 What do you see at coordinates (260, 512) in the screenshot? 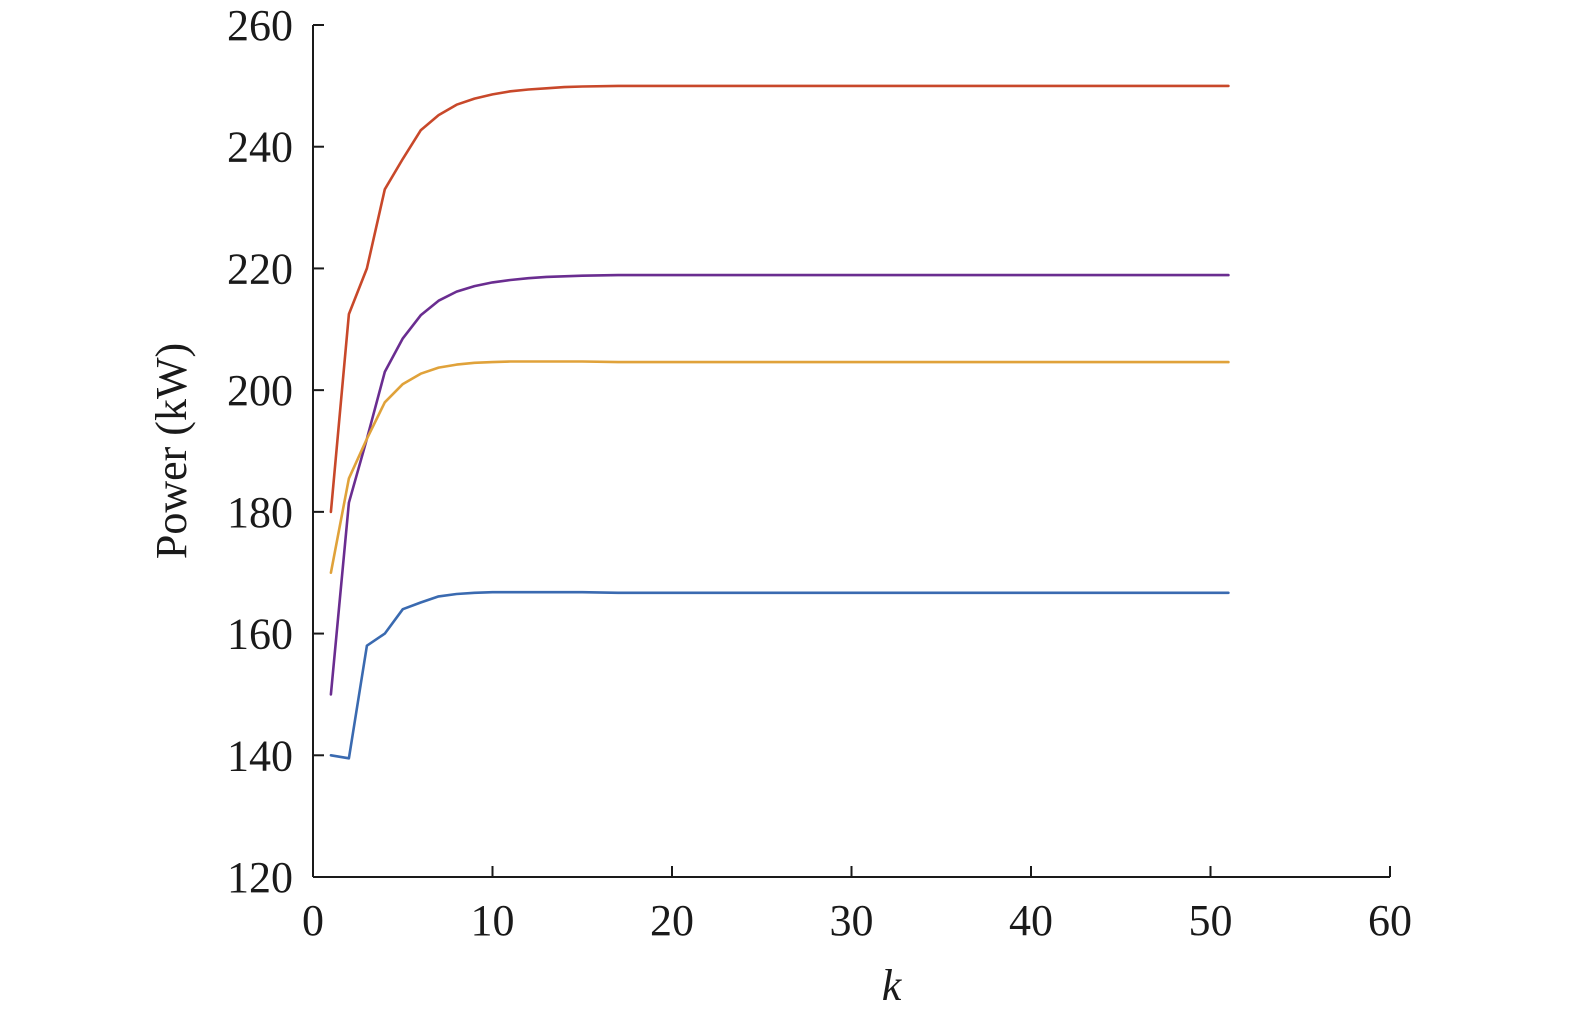
I see `y-tick-label: 180` at bounding box center [260, 512].